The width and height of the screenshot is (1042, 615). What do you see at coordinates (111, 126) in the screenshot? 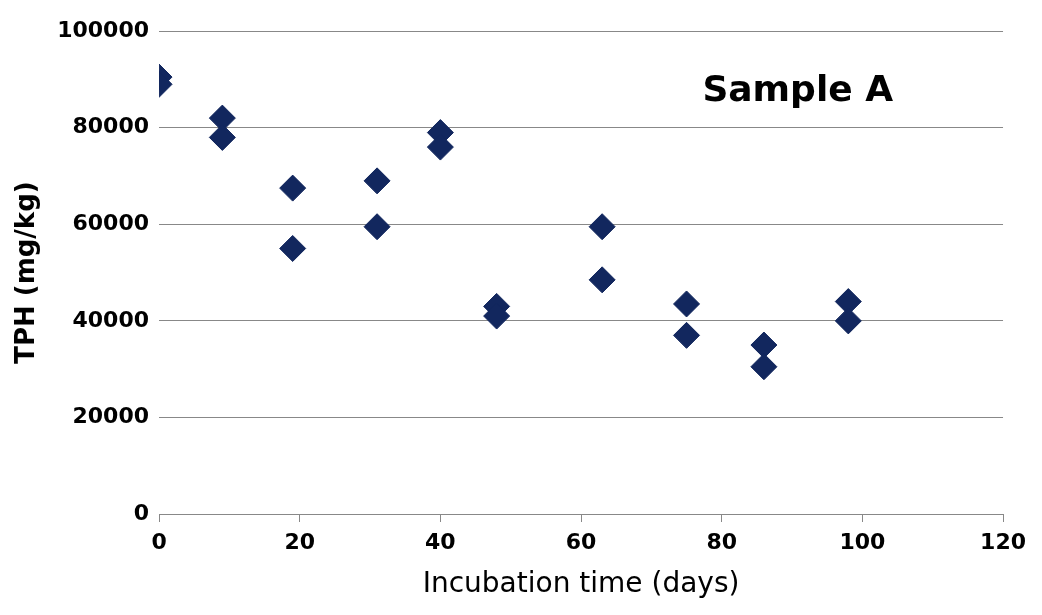
I see `y-tick-label: 80000` at bounding box center [111, 126].